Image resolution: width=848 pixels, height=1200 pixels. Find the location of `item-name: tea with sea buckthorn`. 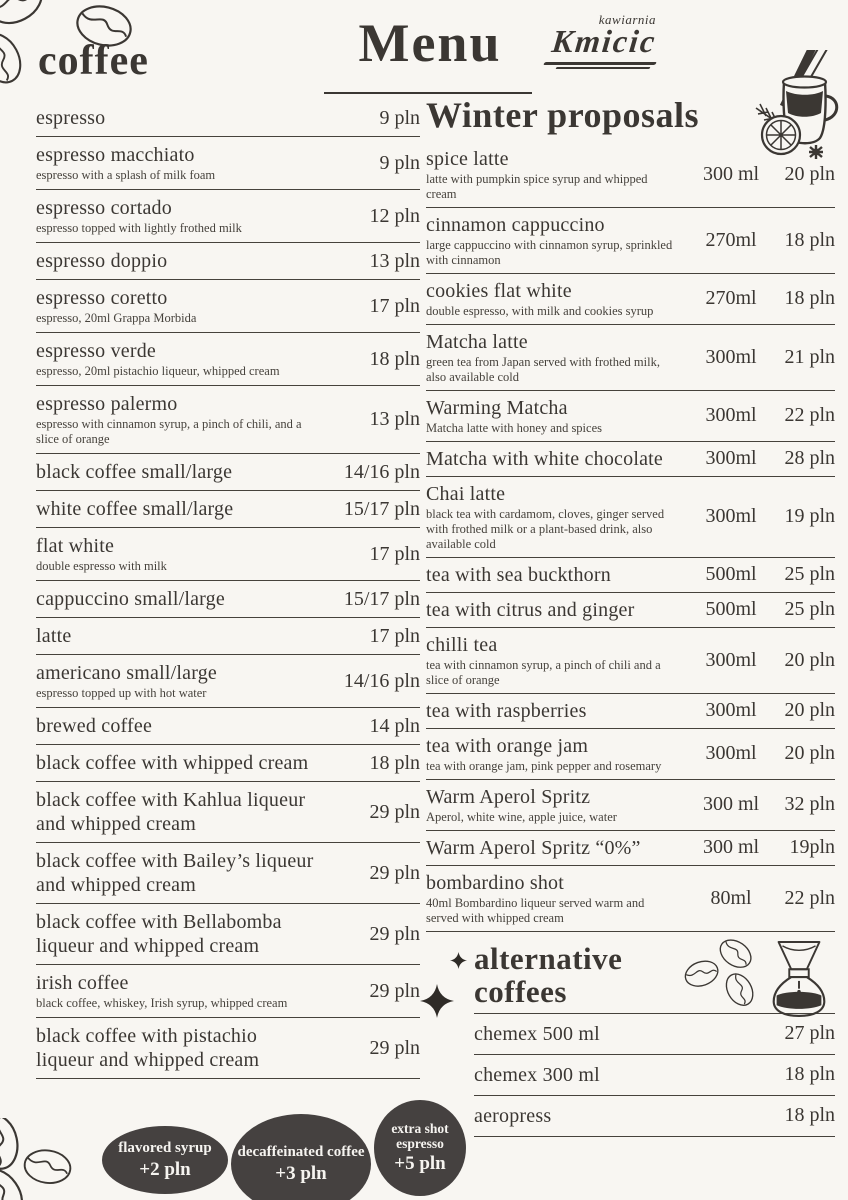

item-name: tea with sea buckthorn is located at coordinates (518, 574).